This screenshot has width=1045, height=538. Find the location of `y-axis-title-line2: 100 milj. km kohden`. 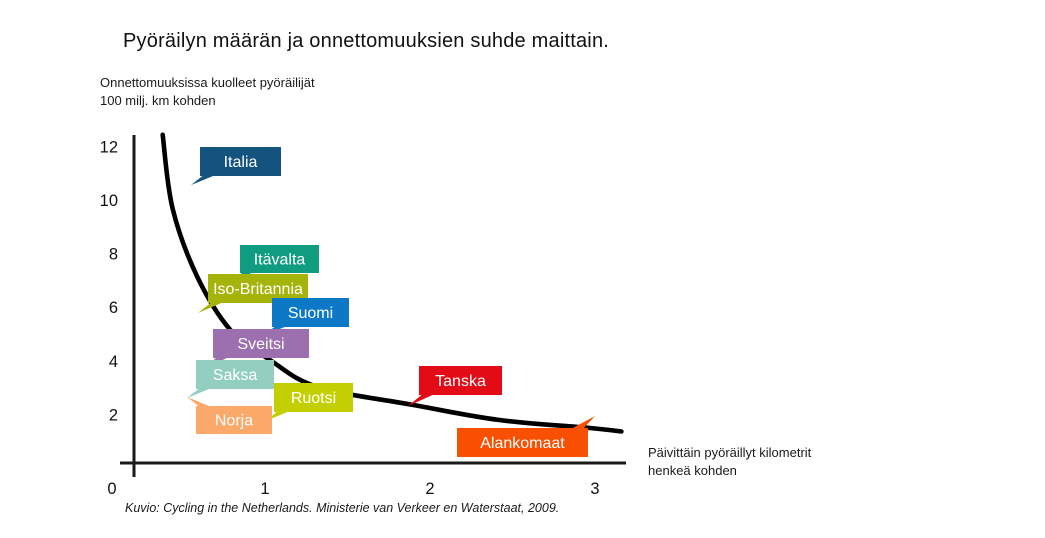

y-axis-title-line2: 100 milj. km kohden is located at coordinates (158, 100).